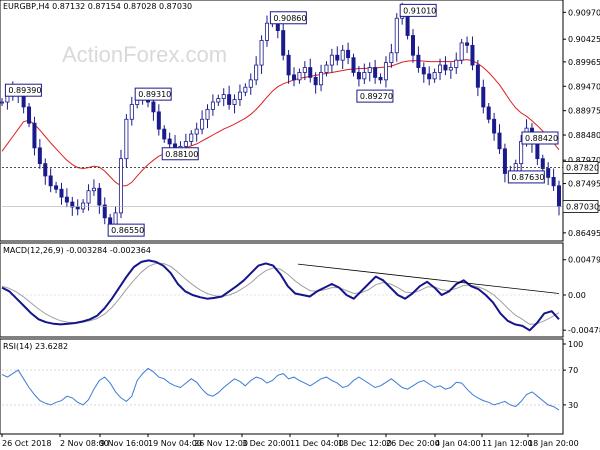 The image size is (600, 450). What do you see at coordinates (553, 443) in the screenshot?
I see `x-tick-label: 18 Jan 20:00` at bounding box center [553, 443].